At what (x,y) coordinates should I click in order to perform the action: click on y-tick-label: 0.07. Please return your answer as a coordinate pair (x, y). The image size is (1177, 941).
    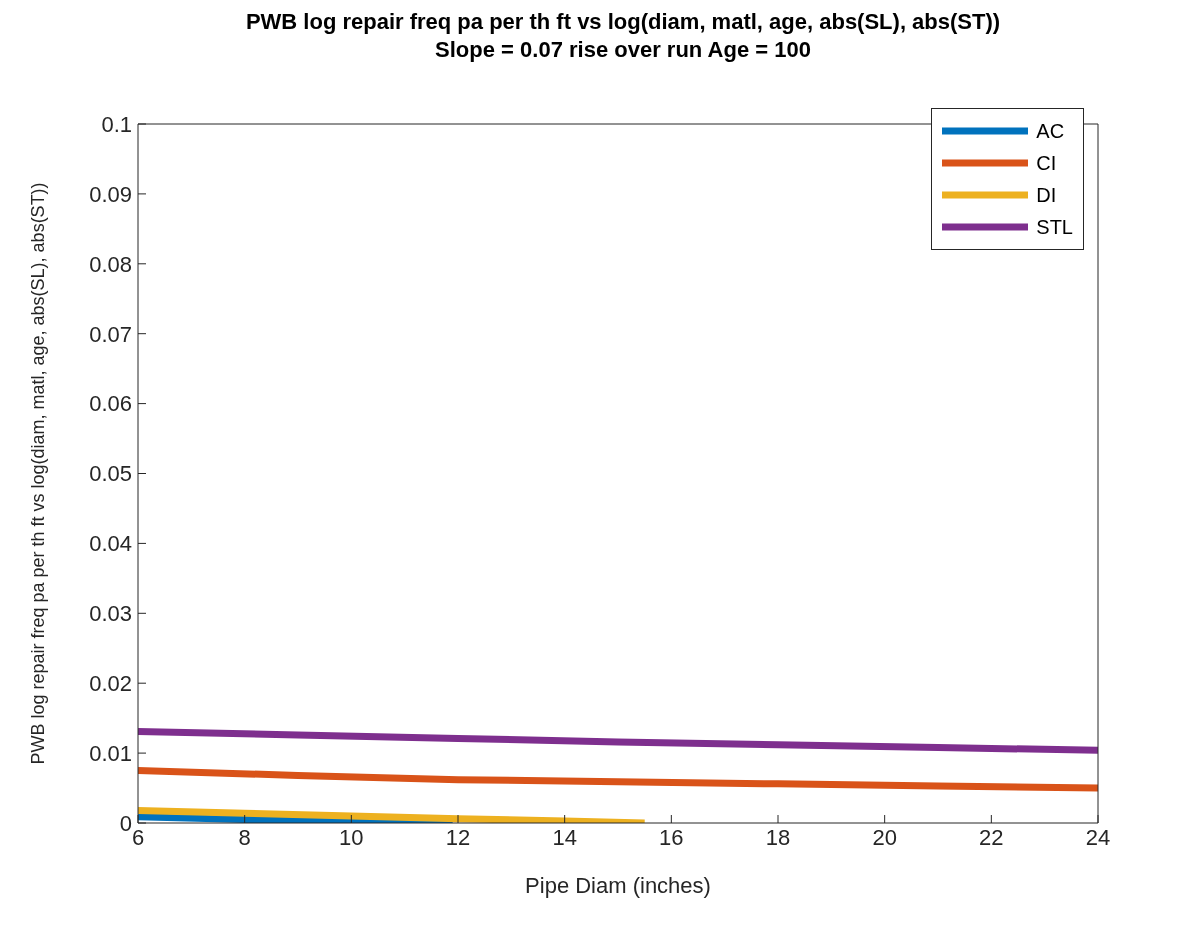
    Looking at the image, I should click on (110, 334).